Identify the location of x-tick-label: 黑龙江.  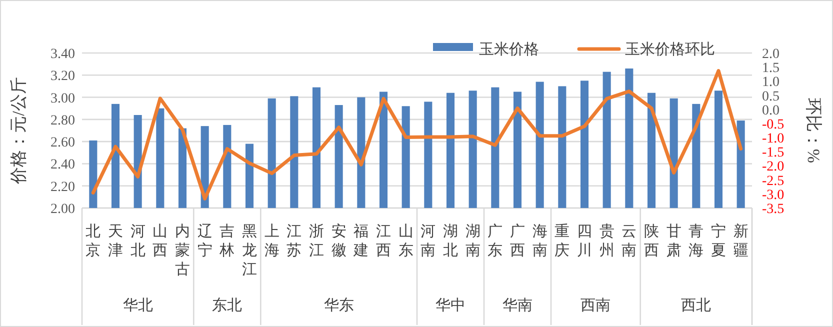
(249, 251).